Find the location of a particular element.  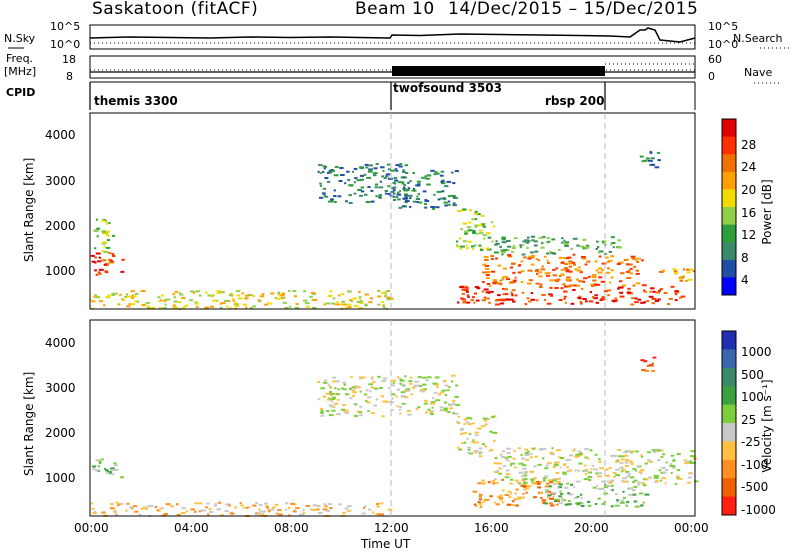

velocity-ytick-2000: 2000 is located at coordinates (60, 433).